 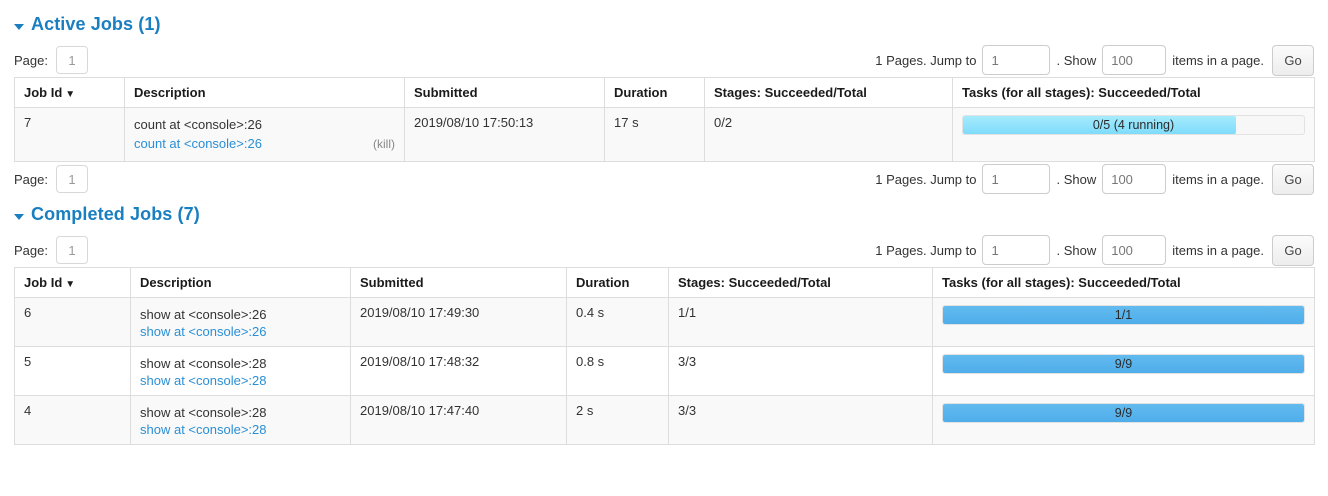 I want to click on cell-submitted: 2019/08/10 17:47:40, so click(x=458, y=420).